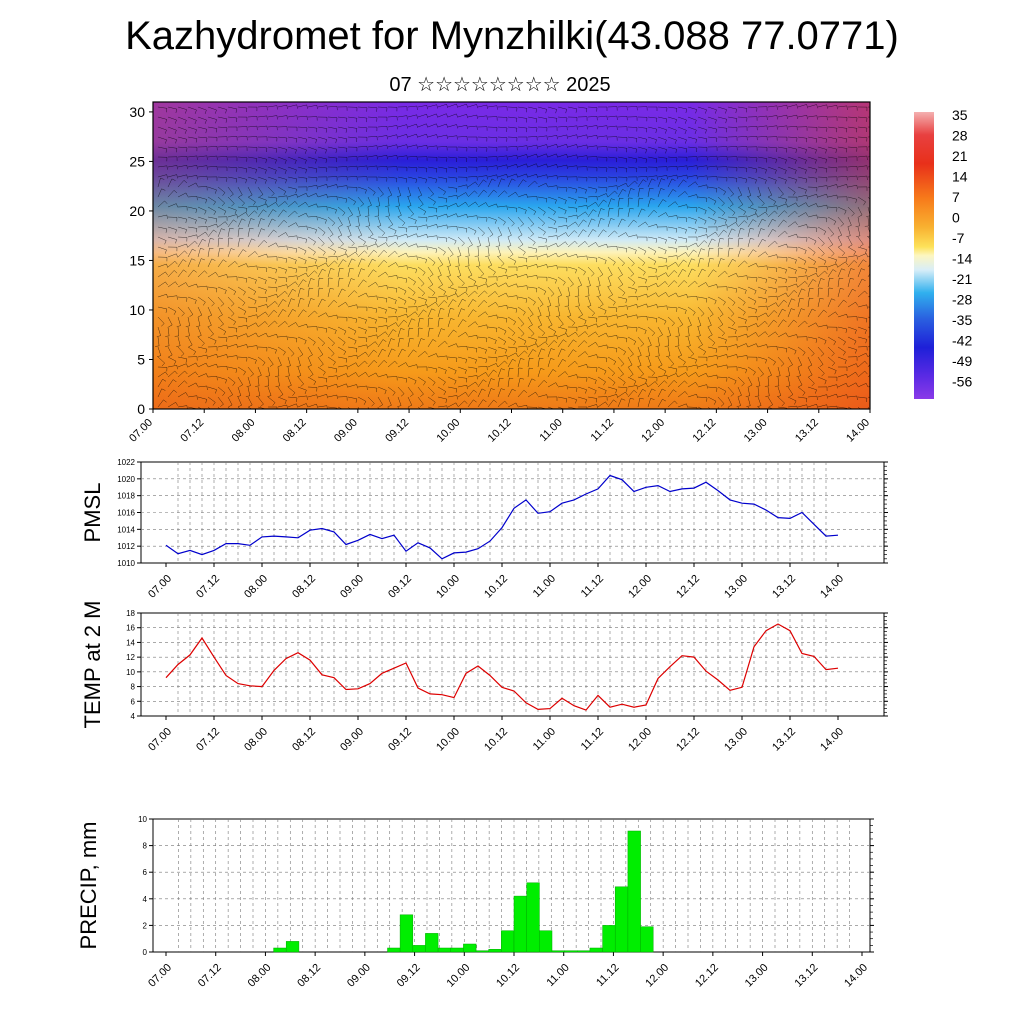  I want to click on precip-bar, so click(571, 951).